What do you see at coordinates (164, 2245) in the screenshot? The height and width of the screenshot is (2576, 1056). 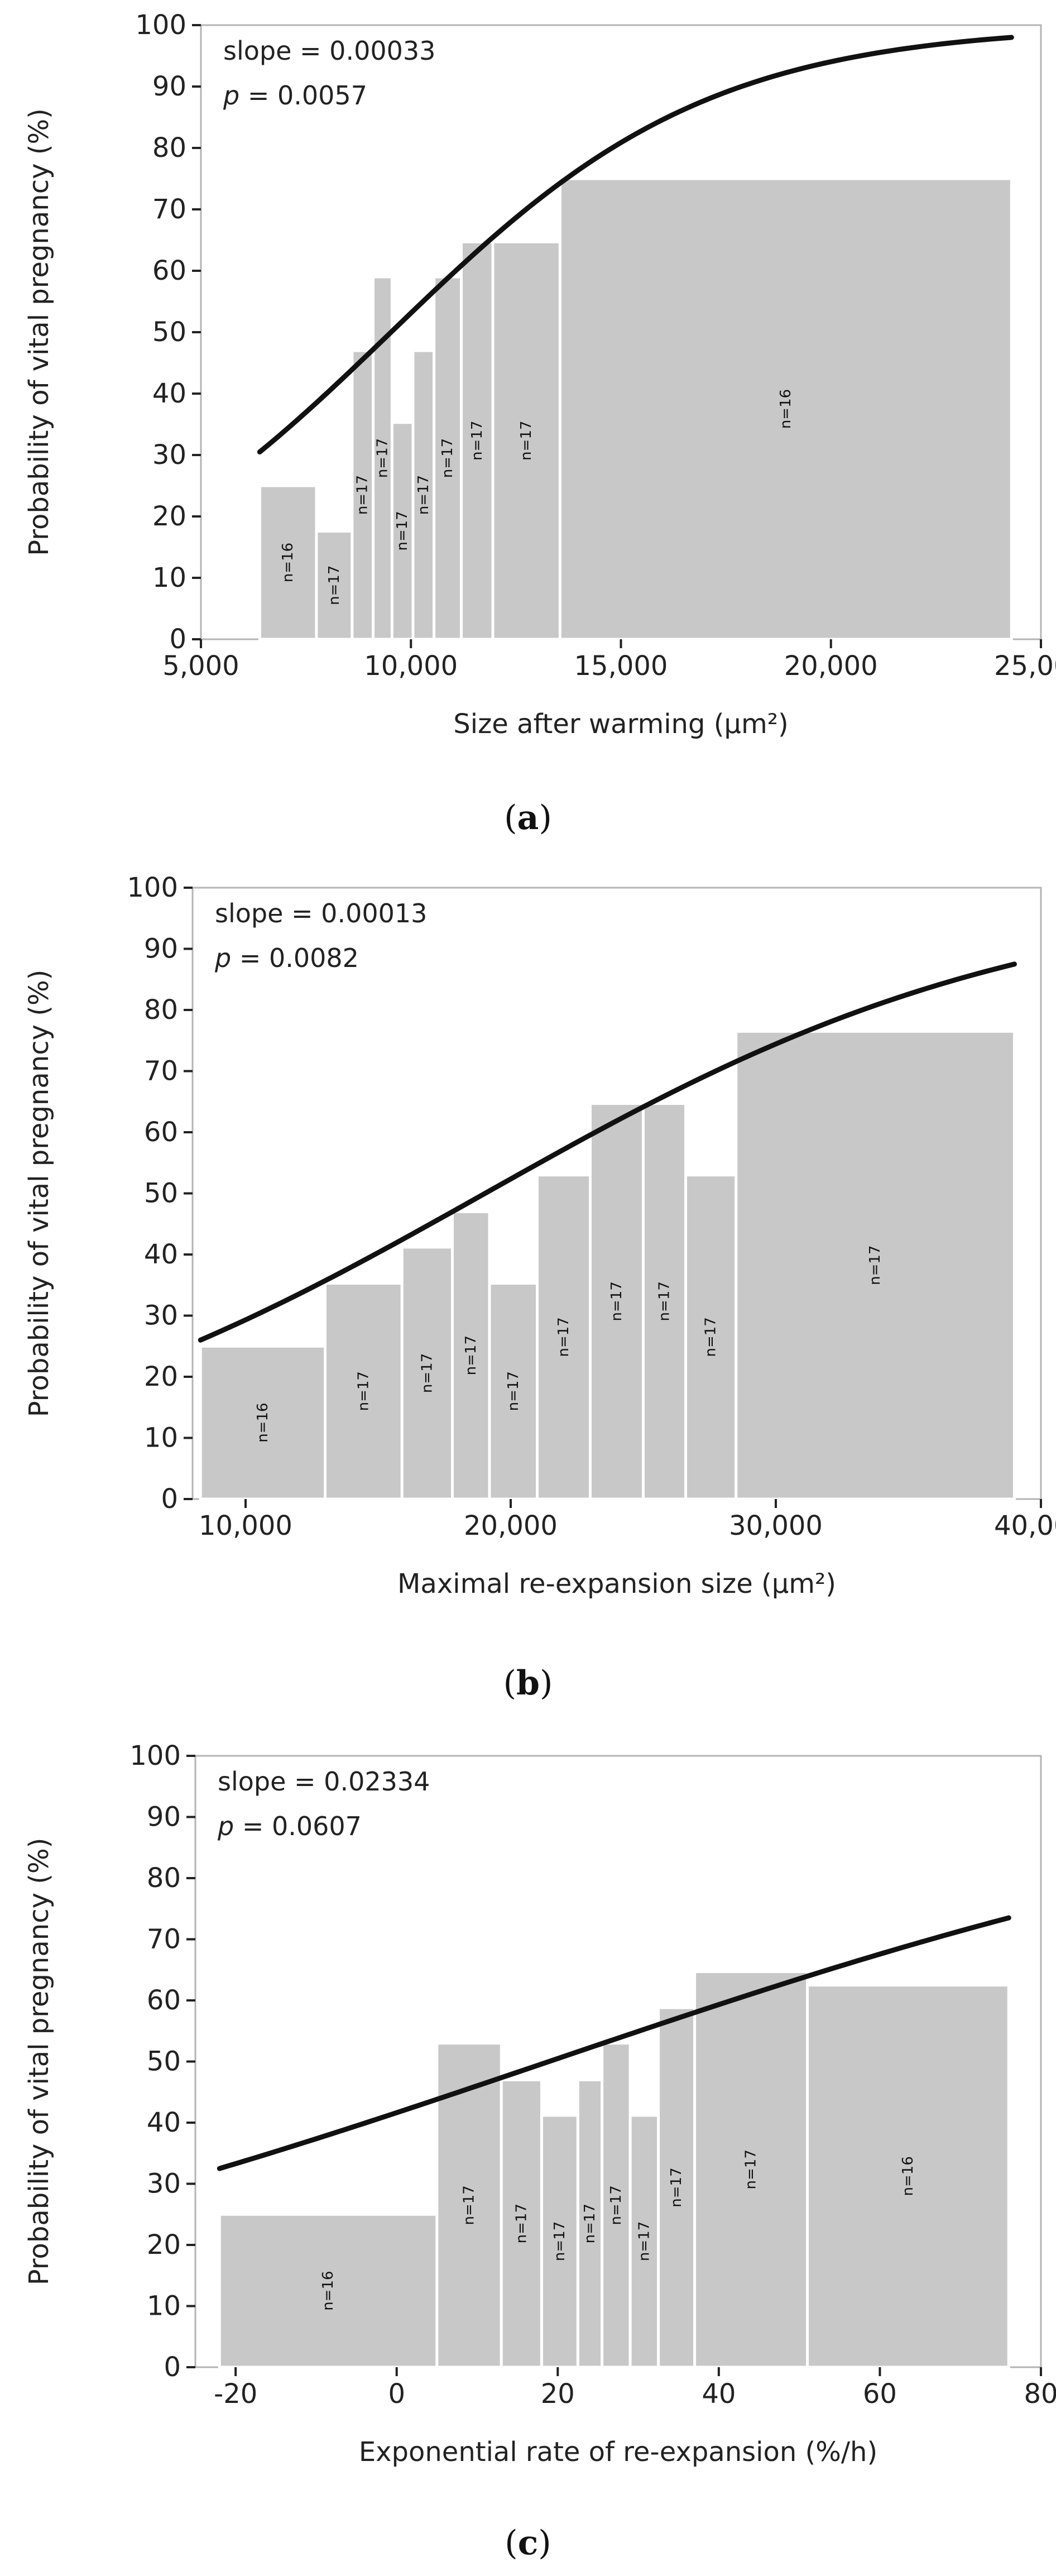 I see `y-tick-label: 20` at bounding box center [164, 2245].